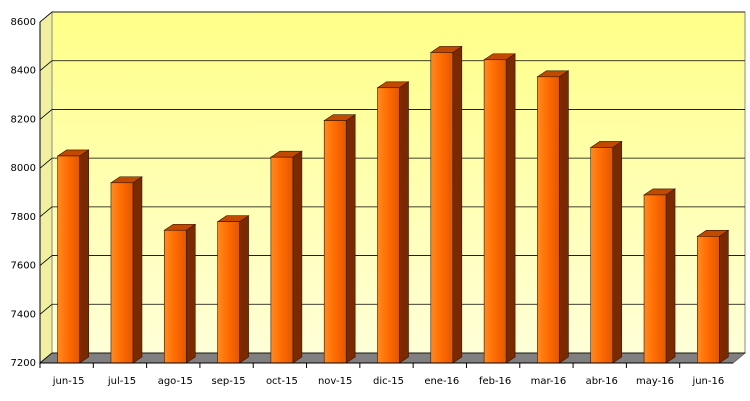 The image size is (750, 401). I want to click on y-tick-label: 8200, so click(23, 119).